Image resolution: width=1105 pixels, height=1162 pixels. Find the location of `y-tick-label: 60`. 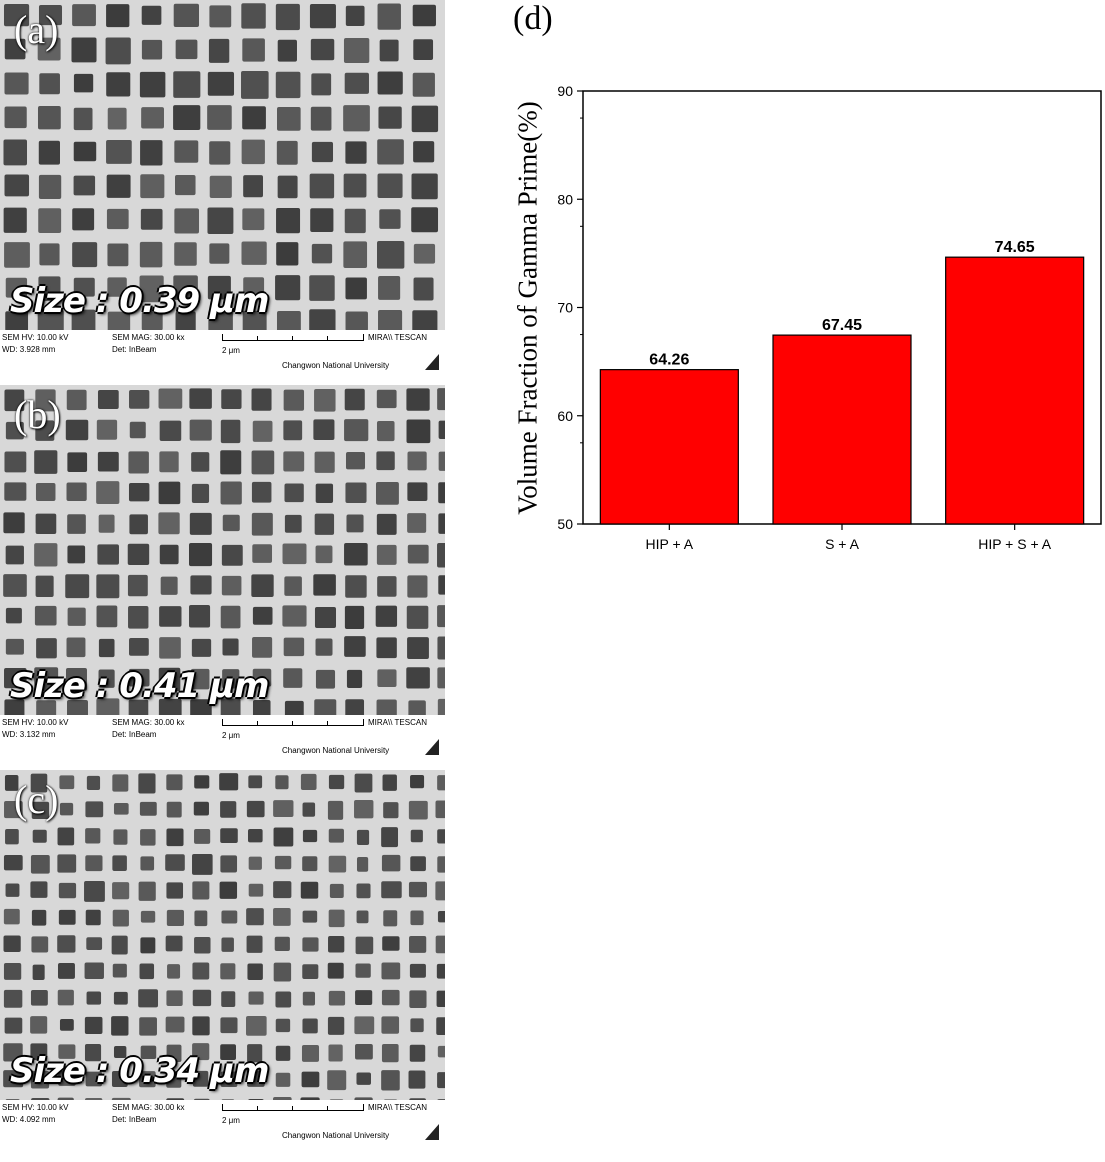

y-tick-label: 60 is located at coordinates (565, 416).